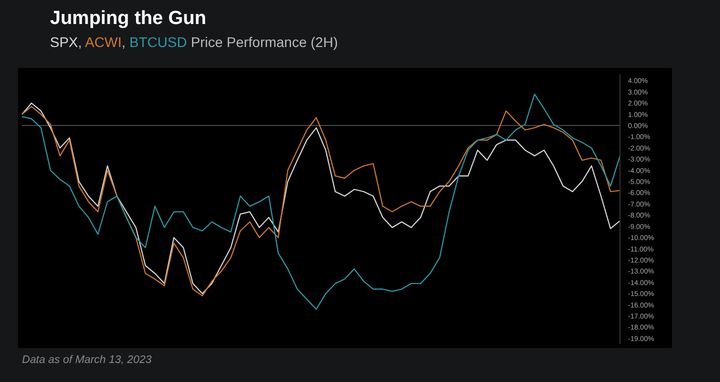  Describe the element at coordinates (87, 360) in the screenshot. I see `text: Data as of March 13, 2023` at that location.